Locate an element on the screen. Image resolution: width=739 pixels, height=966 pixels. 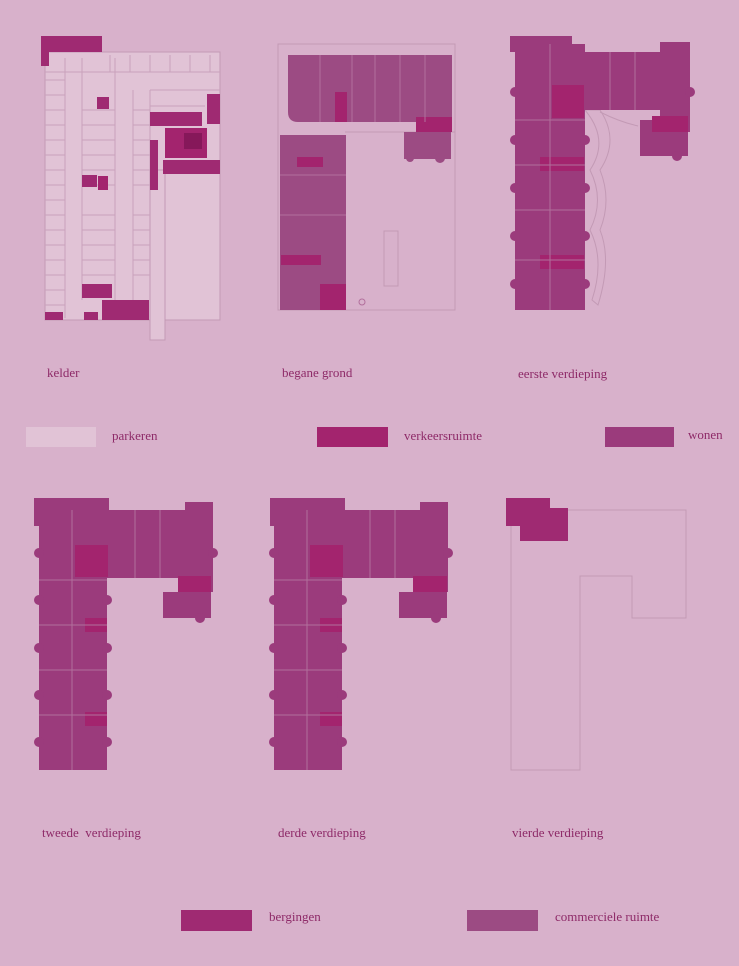
parkeren-zone is located at coordinates (132, 196).